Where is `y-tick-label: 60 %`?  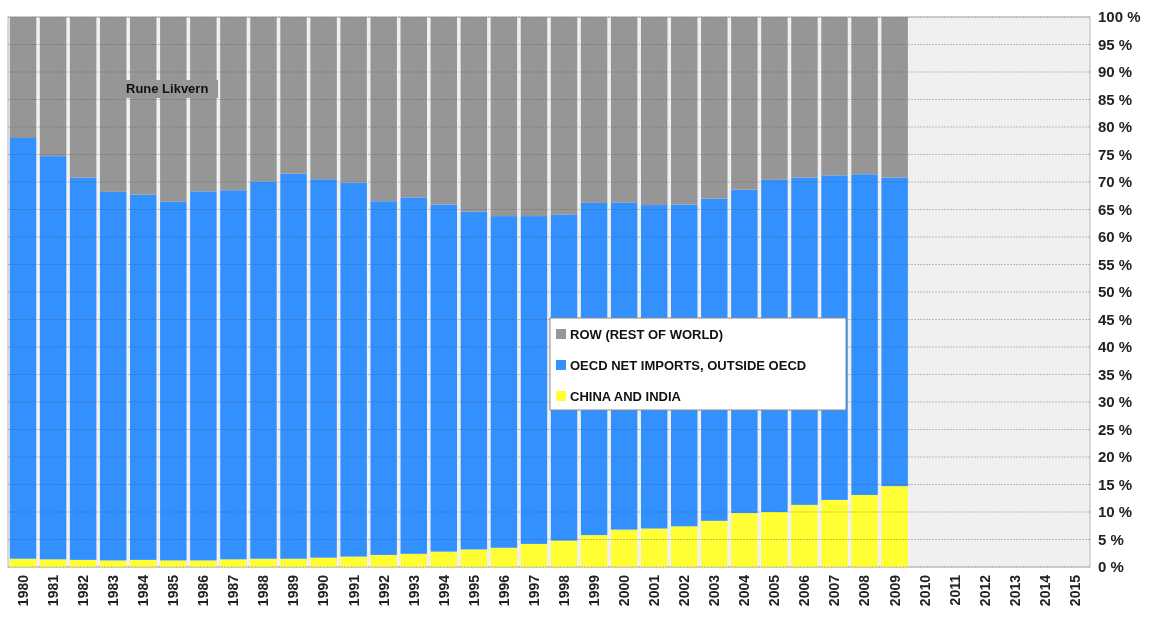 y-tick-label: 60 % is located at coordinates (1115, 237).